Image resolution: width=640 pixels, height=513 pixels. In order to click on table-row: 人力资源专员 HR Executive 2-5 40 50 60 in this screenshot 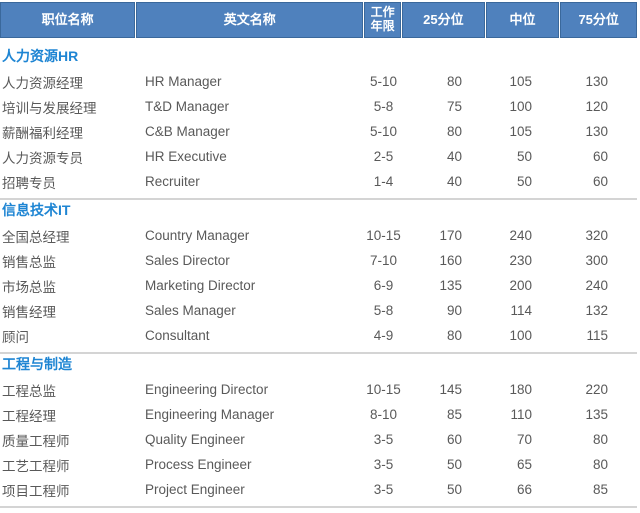, I will do `click(320, 156)`.